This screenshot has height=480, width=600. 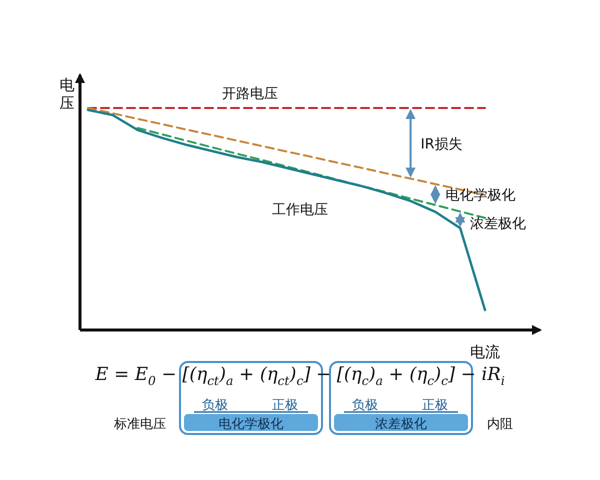 What do you see at coordinates (300, 210) in the screenshot?
I see `series-label: 工作电压` at bounding box center [300, 210].